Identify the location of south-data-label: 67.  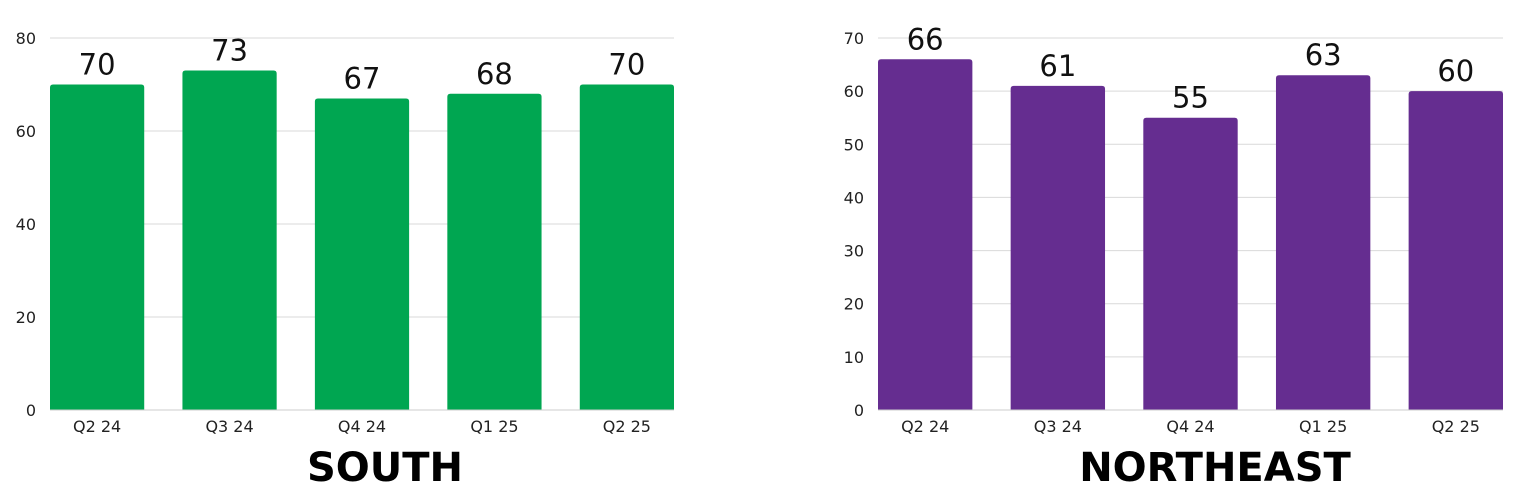
(362, 78).